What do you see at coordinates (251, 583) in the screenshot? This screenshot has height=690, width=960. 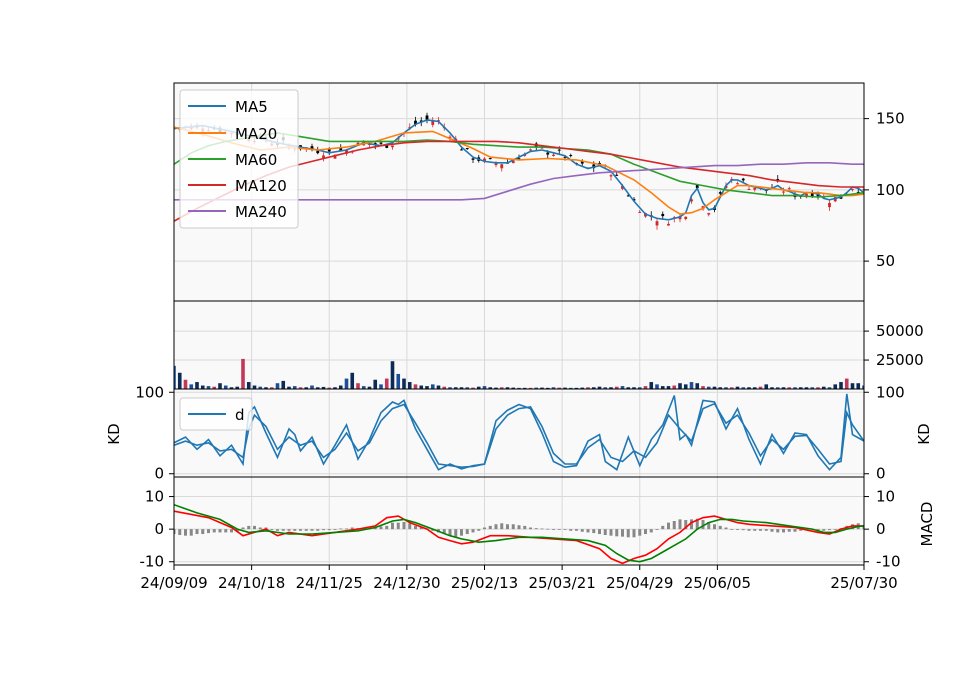 I see `xtick-label: 24/10/18` at bounding box center [251, 583].